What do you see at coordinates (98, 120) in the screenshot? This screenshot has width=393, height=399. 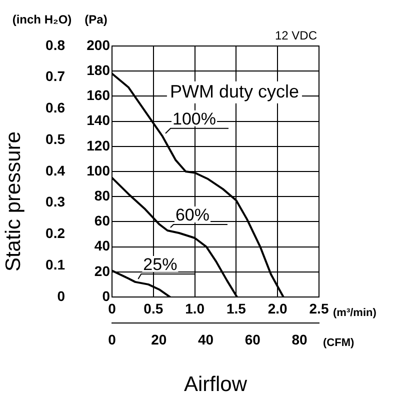 I see `y-tick-label: 140` at bounding box center [98, 120].